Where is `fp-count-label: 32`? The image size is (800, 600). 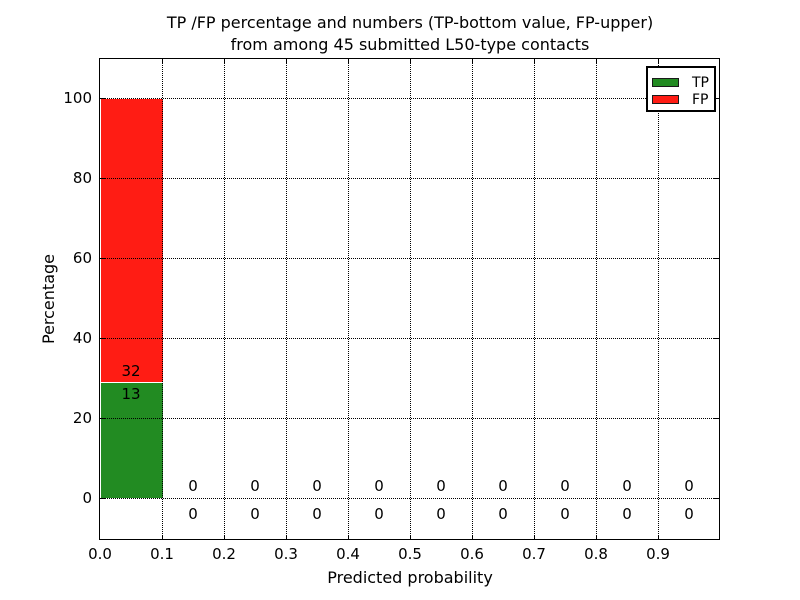 fp-count-label: 32 is located at coordinates (131, 371).